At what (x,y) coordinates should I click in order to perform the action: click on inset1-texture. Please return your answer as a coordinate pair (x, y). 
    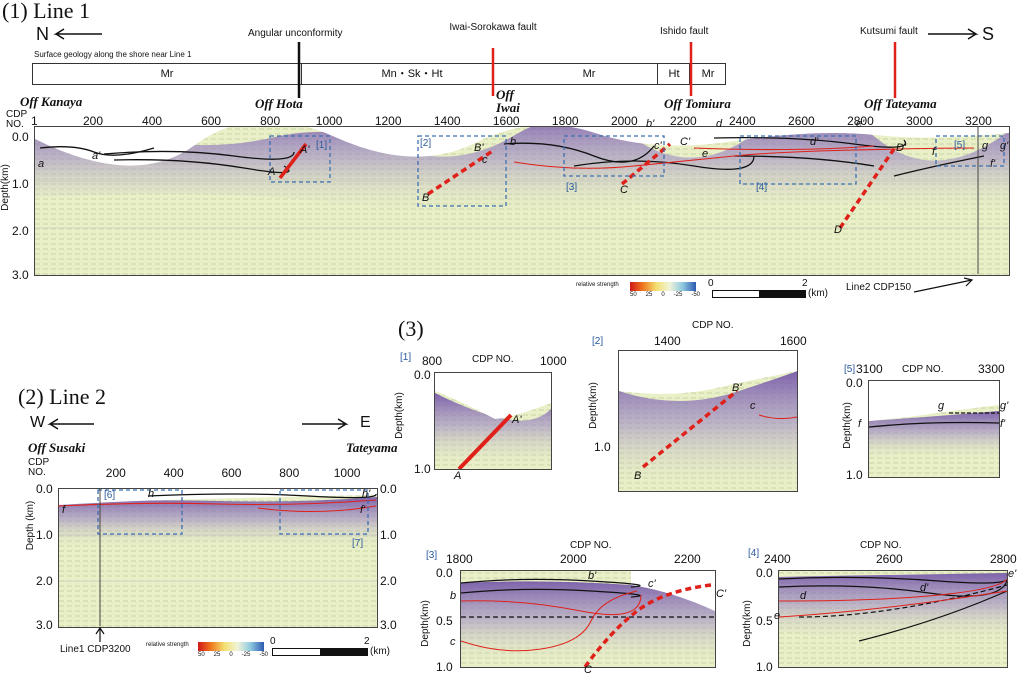
    Looking at the image, I should click on (493, 421).